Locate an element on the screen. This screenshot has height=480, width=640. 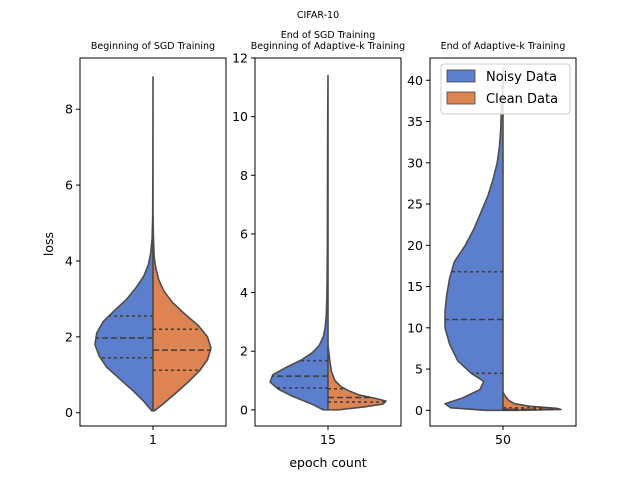
panel-3-violin is located at coordinates (503, 239).